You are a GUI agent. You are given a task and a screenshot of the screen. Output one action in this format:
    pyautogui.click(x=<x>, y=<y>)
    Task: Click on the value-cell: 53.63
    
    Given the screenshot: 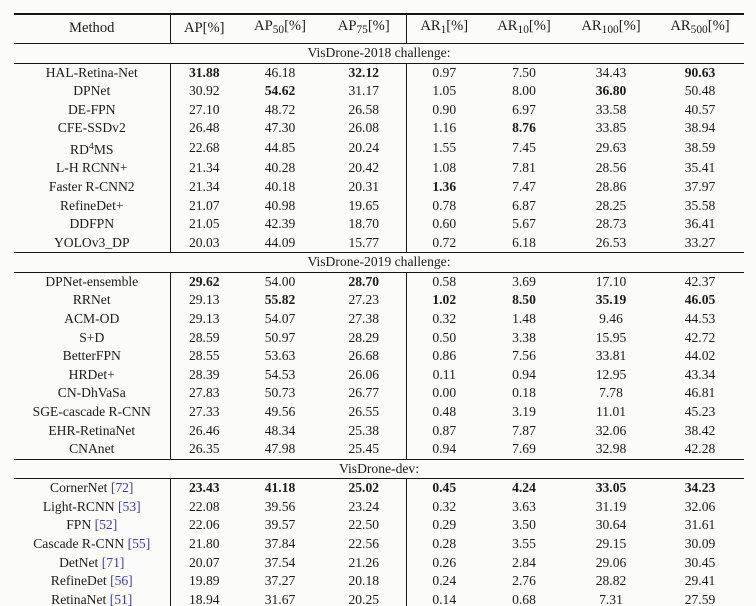 What is the action you would take?
    pyautogui.click(x=280, y=356)
    